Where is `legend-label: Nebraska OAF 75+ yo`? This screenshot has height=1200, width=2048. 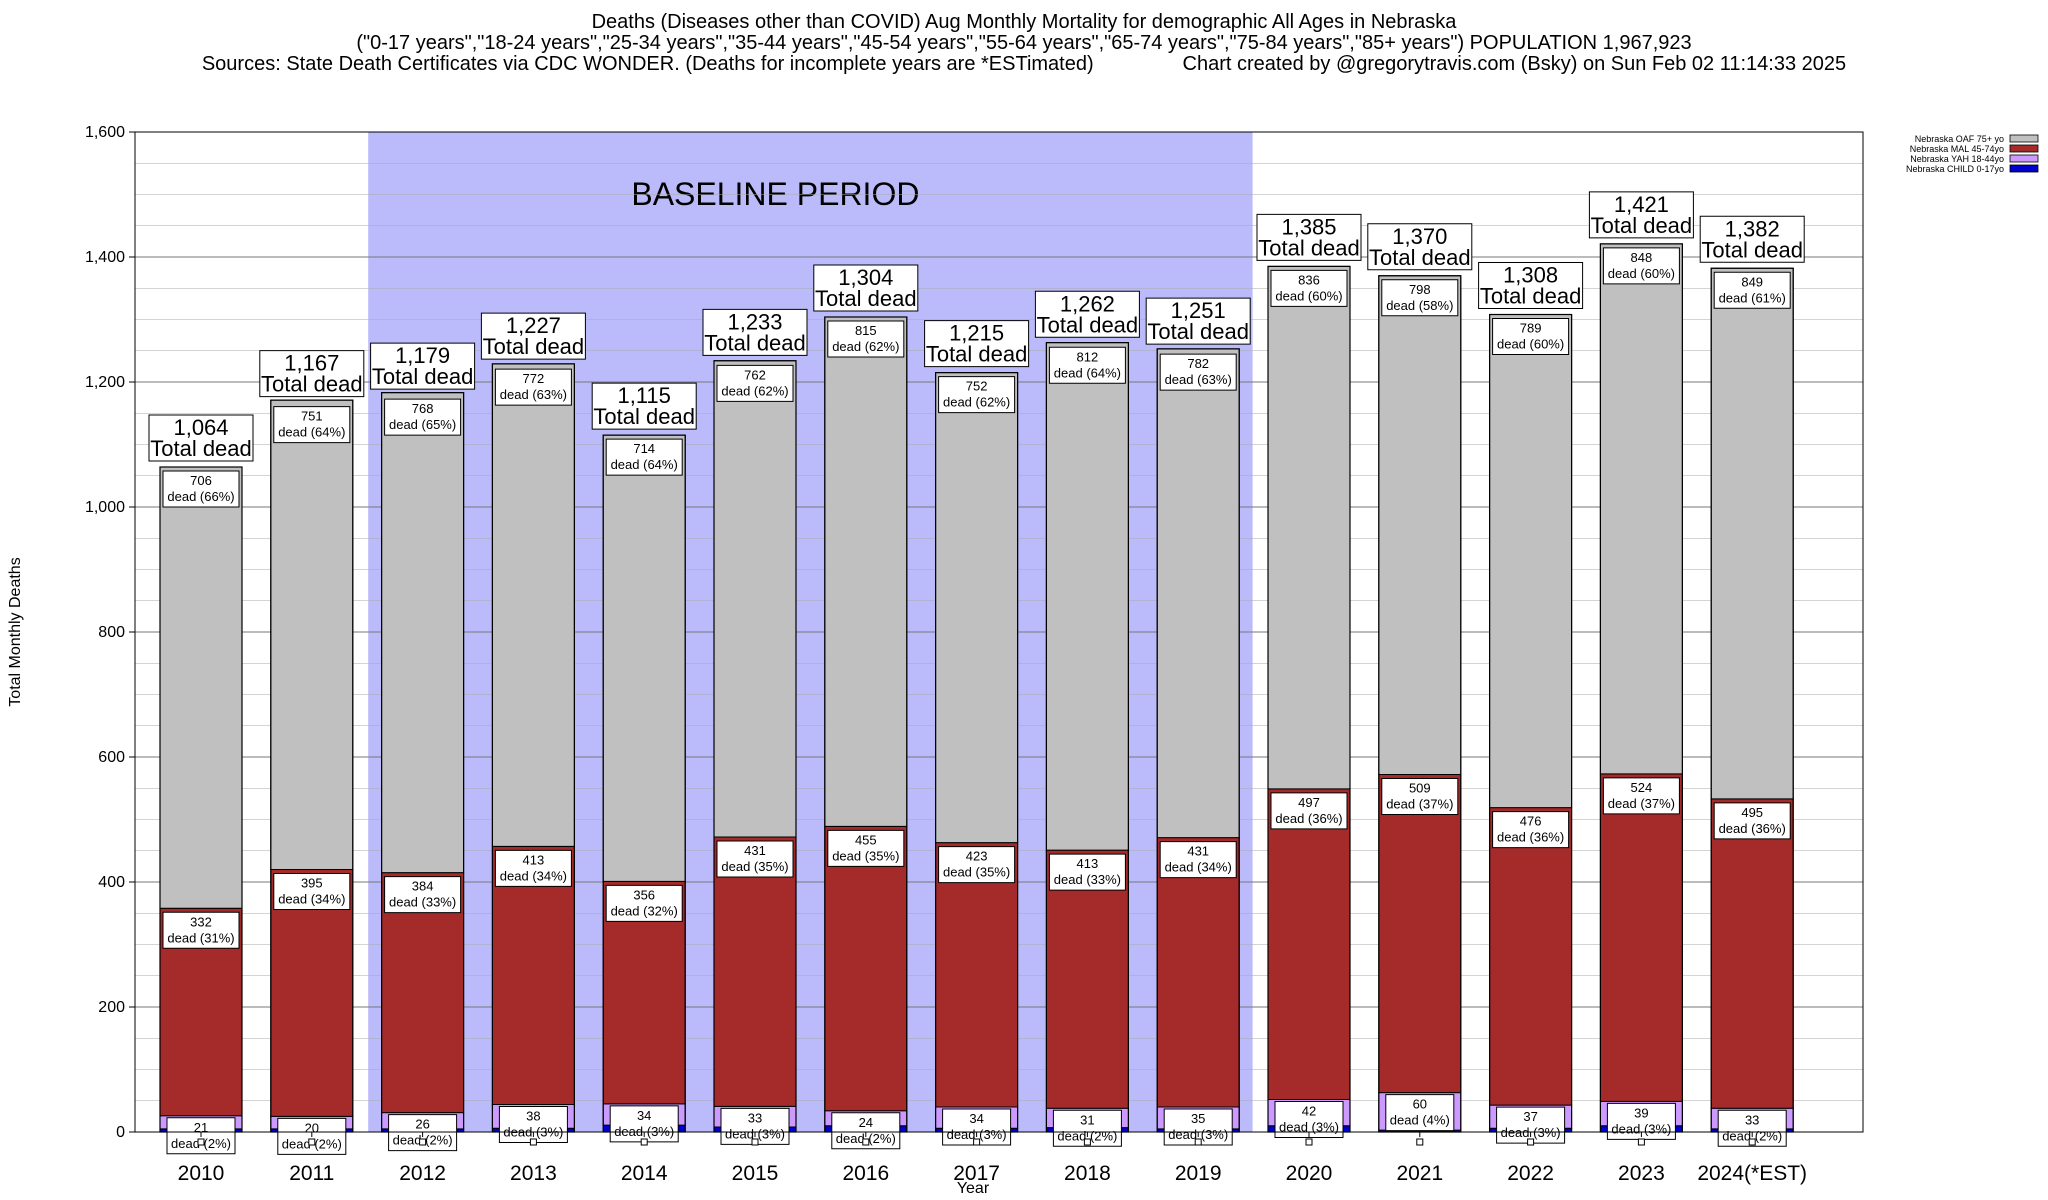 legend-label: Nebraska OAF 75+ yo is located at coordinates (1959, 139).